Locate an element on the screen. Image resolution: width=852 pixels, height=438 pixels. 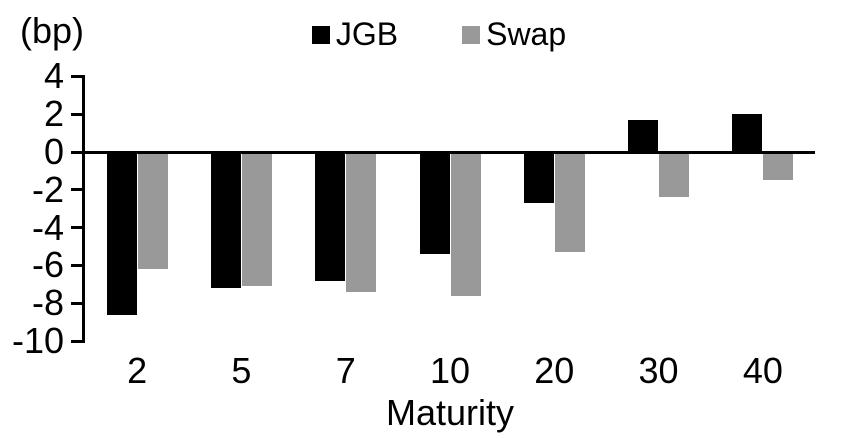
x-axis-line is located at coordinates (448, 152).